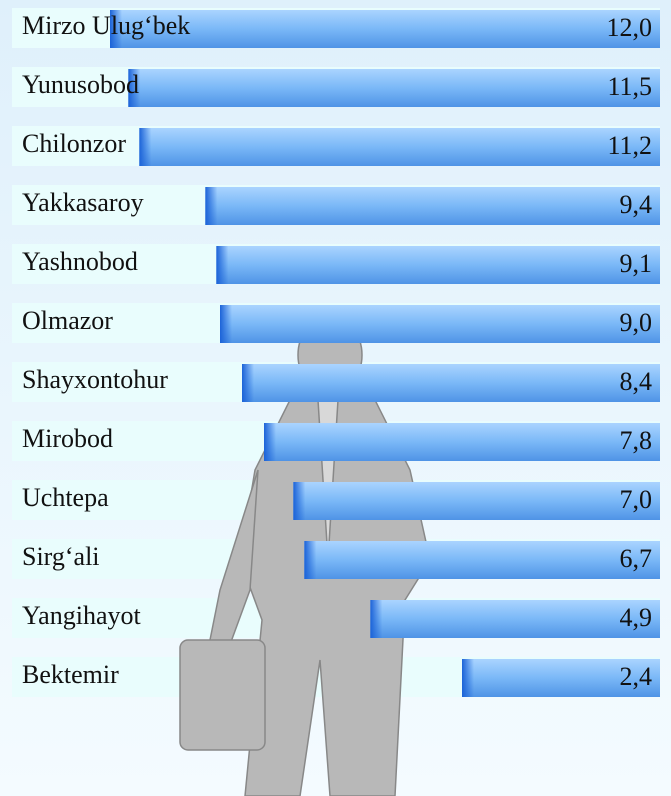  What do you see at coordinates (65, 497) in the screenshot?
I see `category-label: Uchtepa` at bounding box center [65, 497].